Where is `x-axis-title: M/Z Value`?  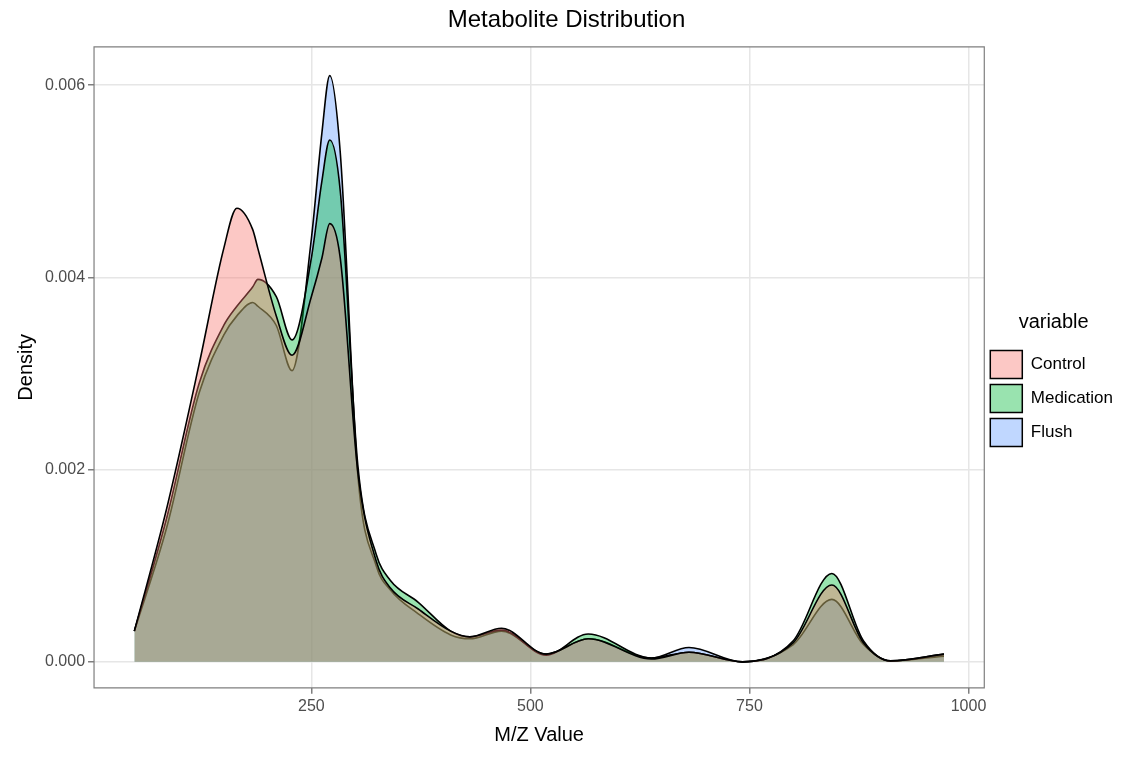
x-axis-title: M/Z Value is located at coordinates (539, 733).